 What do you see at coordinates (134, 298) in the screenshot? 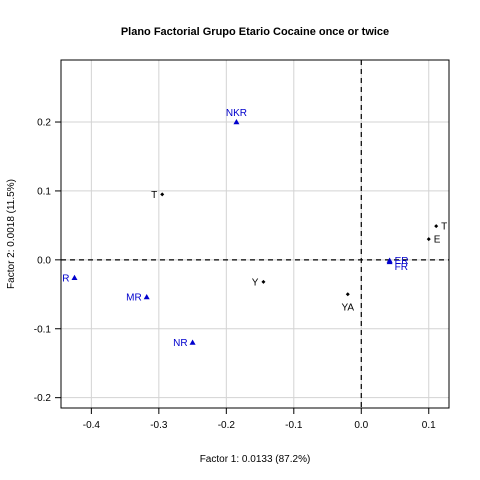
I see `point-label: MR` at bounding box center [134, 298].